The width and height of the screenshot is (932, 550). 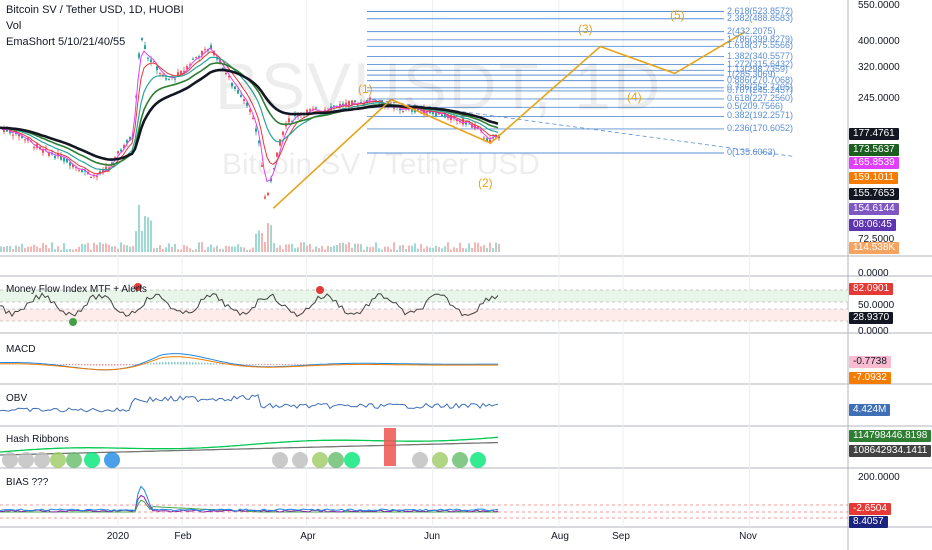 What do you see at coordinates (95, 10) in the screenshot?
I see `symbol-title: Bitcoin SV / Tether USD, 1D, HUOBI` at bounding box center [95, 10].